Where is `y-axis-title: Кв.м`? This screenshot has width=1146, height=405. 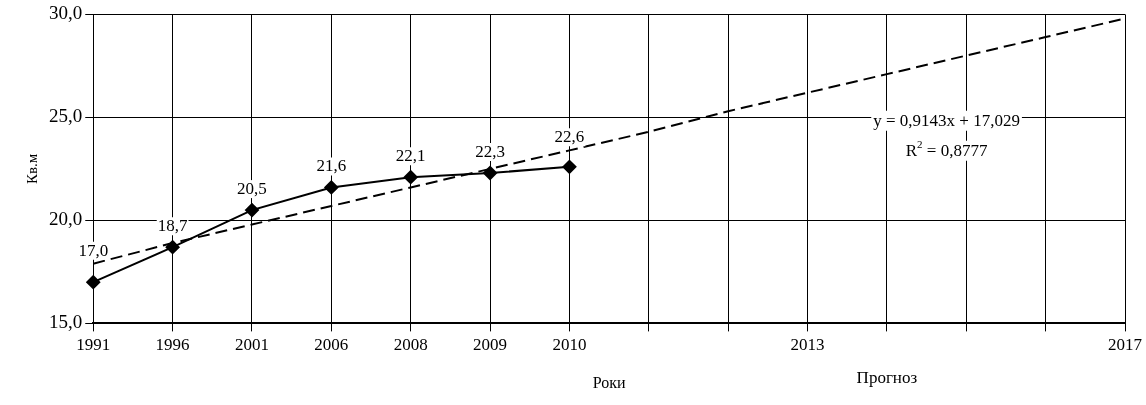 y-axis-title: Кв.м is located at coordinates (31, 169).